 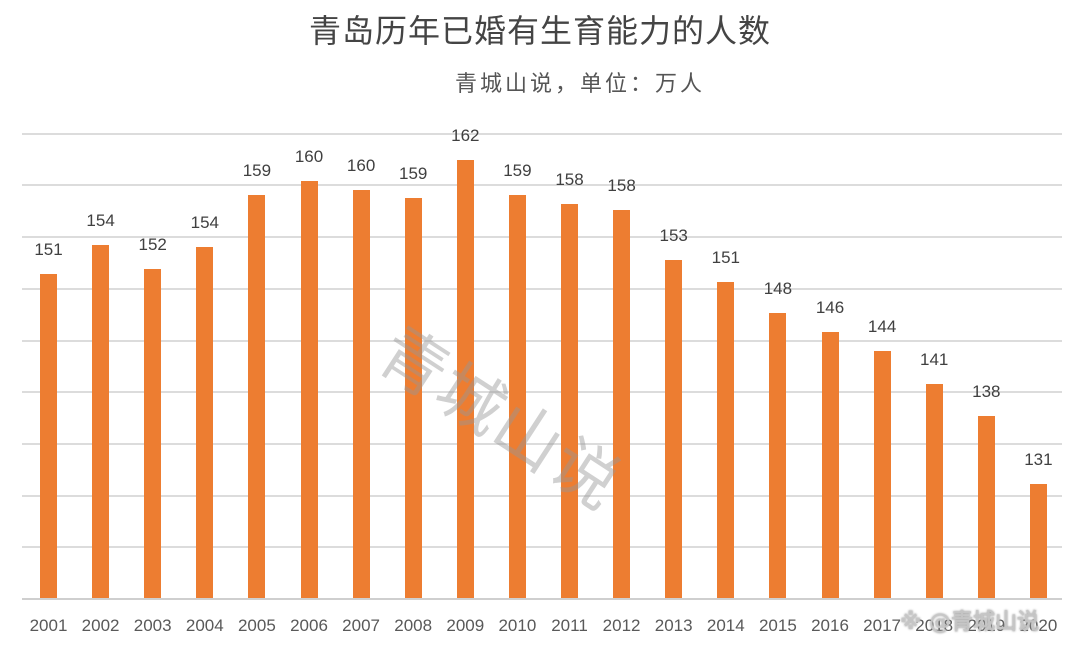 I want to click on data-label: 152, so click(x=152, y=244).